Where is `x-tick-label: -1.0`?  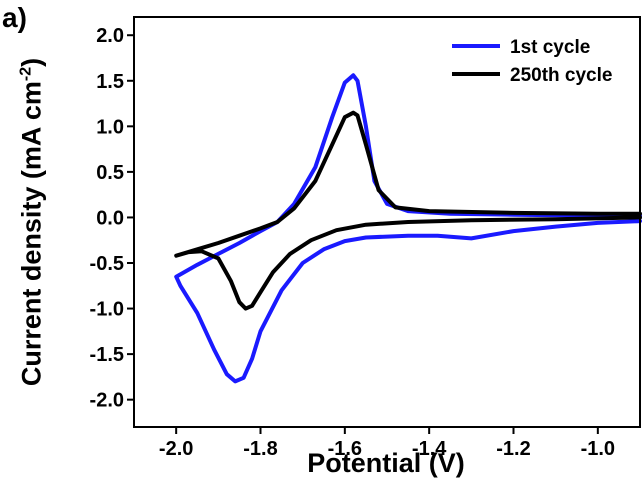
x-tick-label: -1.0 is located at coordinates (598, 449).